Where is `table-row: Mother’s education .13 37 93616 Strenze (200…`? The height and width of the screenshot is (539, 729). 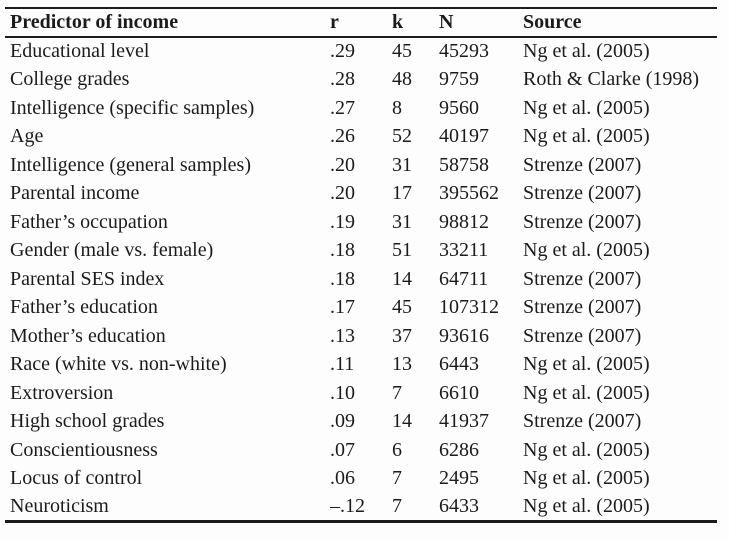
table-row: Mother’s education .13 37 93616 Strenze (200… is located at coordinates (361, 336).